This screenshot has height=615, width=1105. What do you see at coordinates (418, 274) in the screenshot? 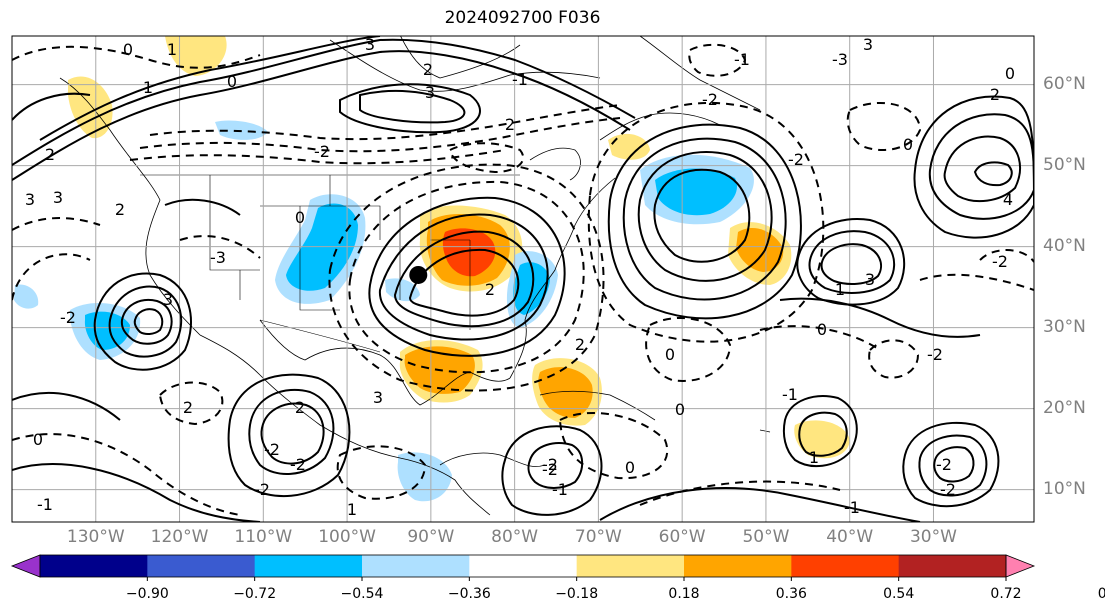
I see `storm-center-marker` at bounding box center [418, 274].